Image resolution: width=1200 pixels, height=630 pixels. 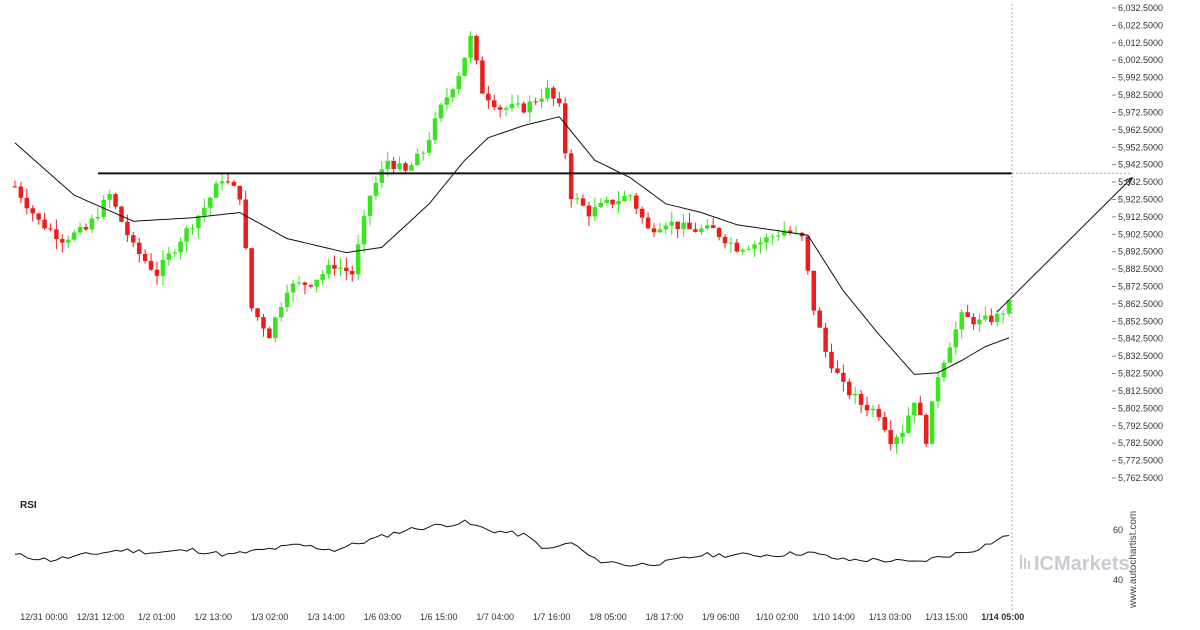 What do you see at coordinates (1140, 60) in the screenshot?
I see `price-tick-label: 6,002.5000` at bounding box center [1140, 60].